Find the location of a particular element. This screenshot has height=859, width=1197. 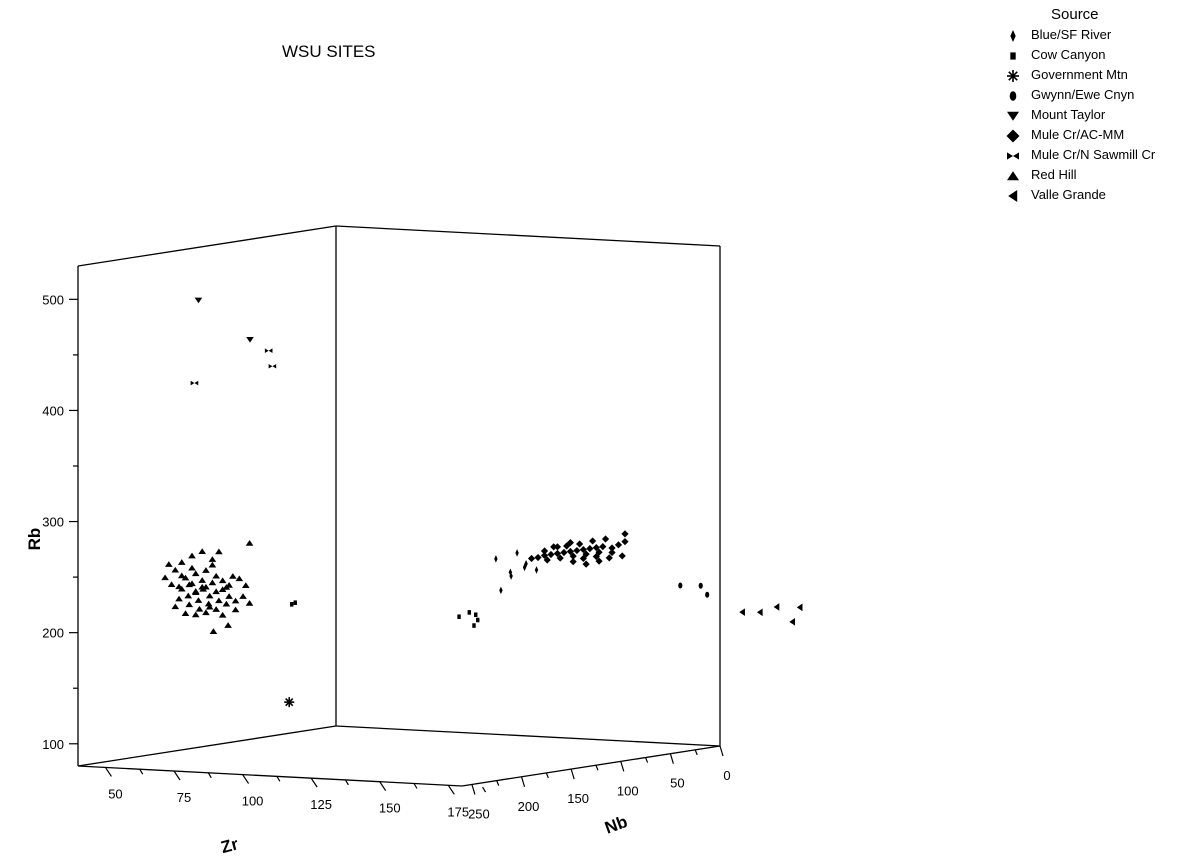

legend-label: Government Mtn is located at coordinates (1079, 74).